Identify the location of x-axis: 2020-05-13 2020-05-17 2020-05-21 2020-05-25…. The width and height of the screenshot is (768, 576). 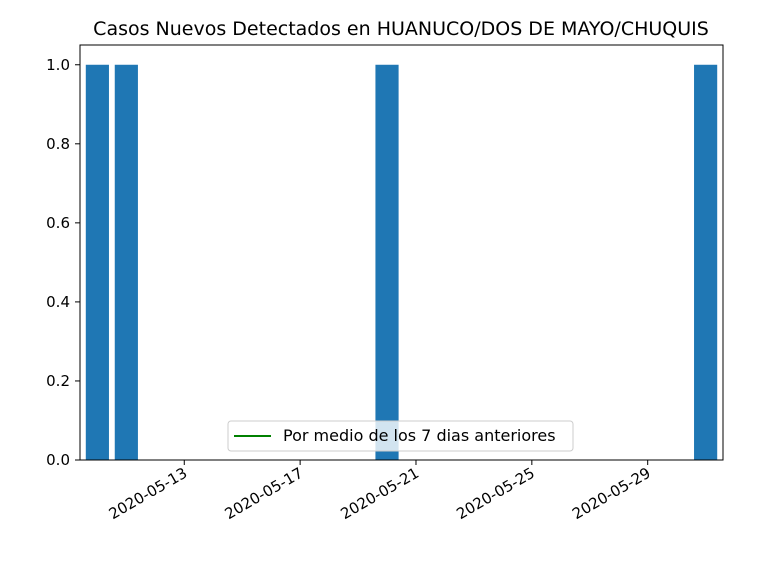
(380, 491).